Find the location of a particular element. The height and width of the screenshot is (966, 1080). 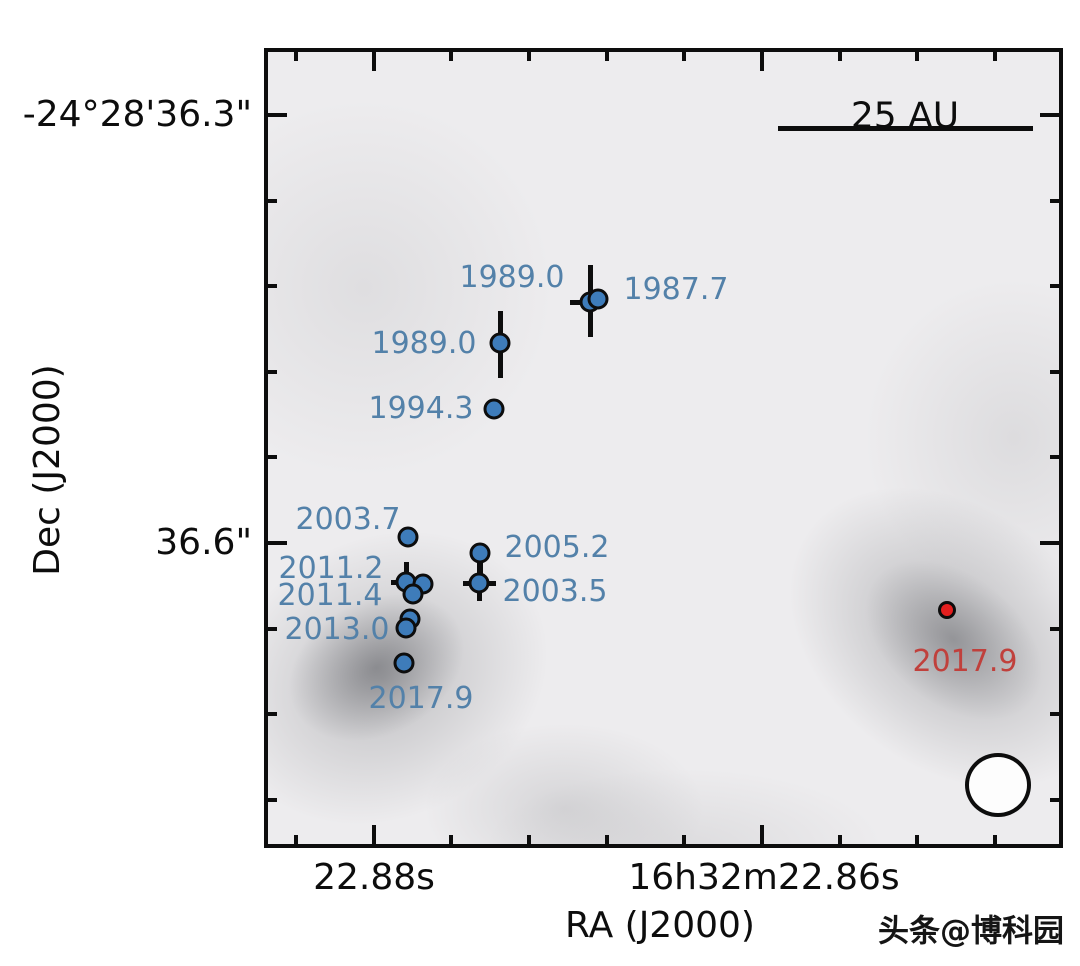

continuum-emission-blob-bottomcenter-faint is located at coordinates (684, 808).